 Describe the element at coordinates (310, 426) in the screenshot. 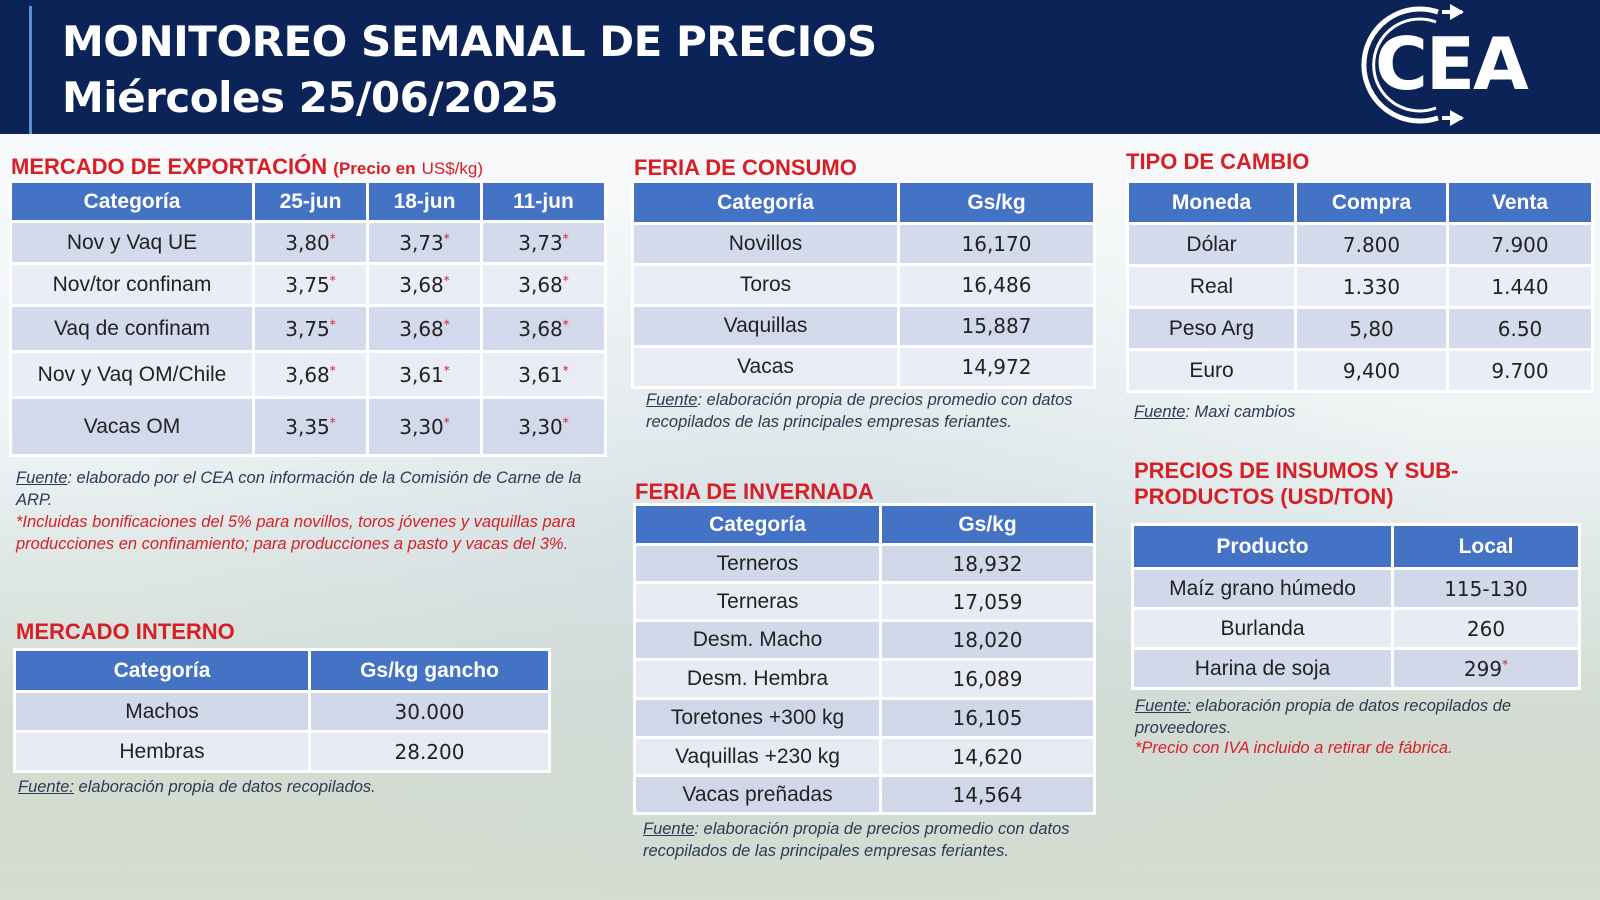

I see `value-cell: 3,35*` at that location.